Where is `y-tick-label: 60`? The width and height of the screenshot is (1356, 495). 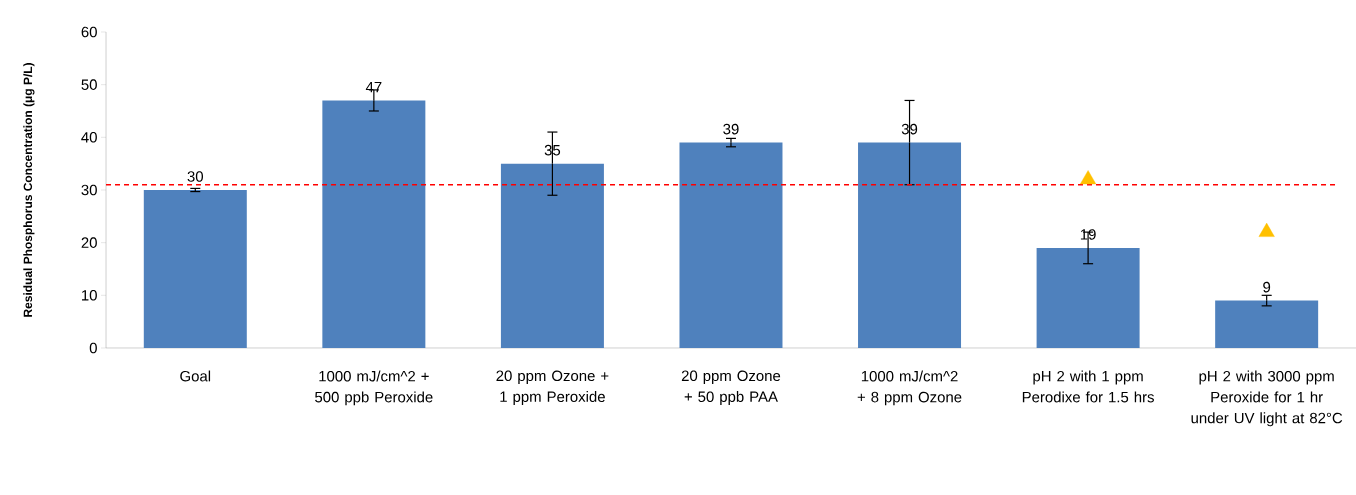
y-tick-label: 60 is located at coordinates (89, 32).